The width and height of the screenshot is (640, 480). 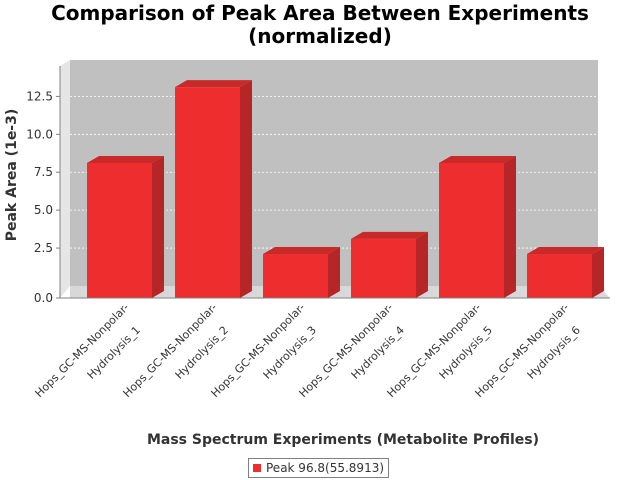 What do you see at coordinates (43, 172) in the screenshot?
I see `y-tick-label: 7.5` at bounding box center [43, 172].